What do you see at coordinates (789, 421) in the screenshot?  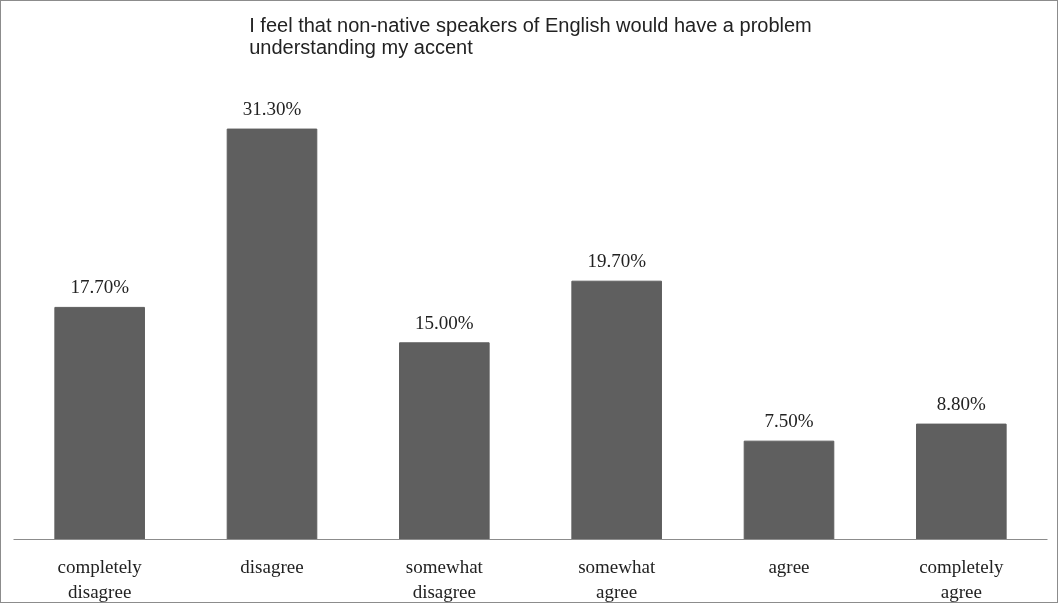 I see `data-label: 7.50%` at bounding box center [789, 421].